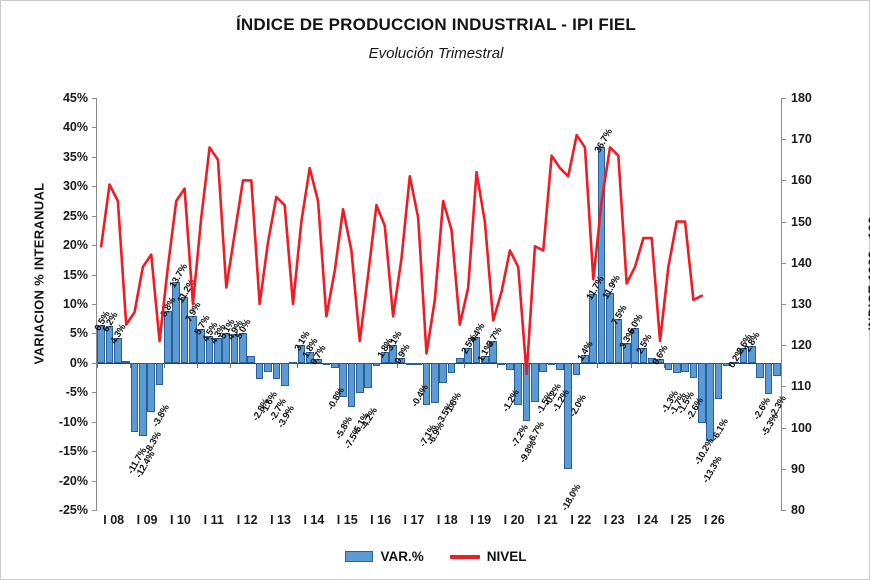 Image resolution: width=870 pixels, height=580 pixels. What do you see at coordinates (547, 520) in the screenshot?
I see `x-tick-label: I 21` at bounding box center [547, 520].